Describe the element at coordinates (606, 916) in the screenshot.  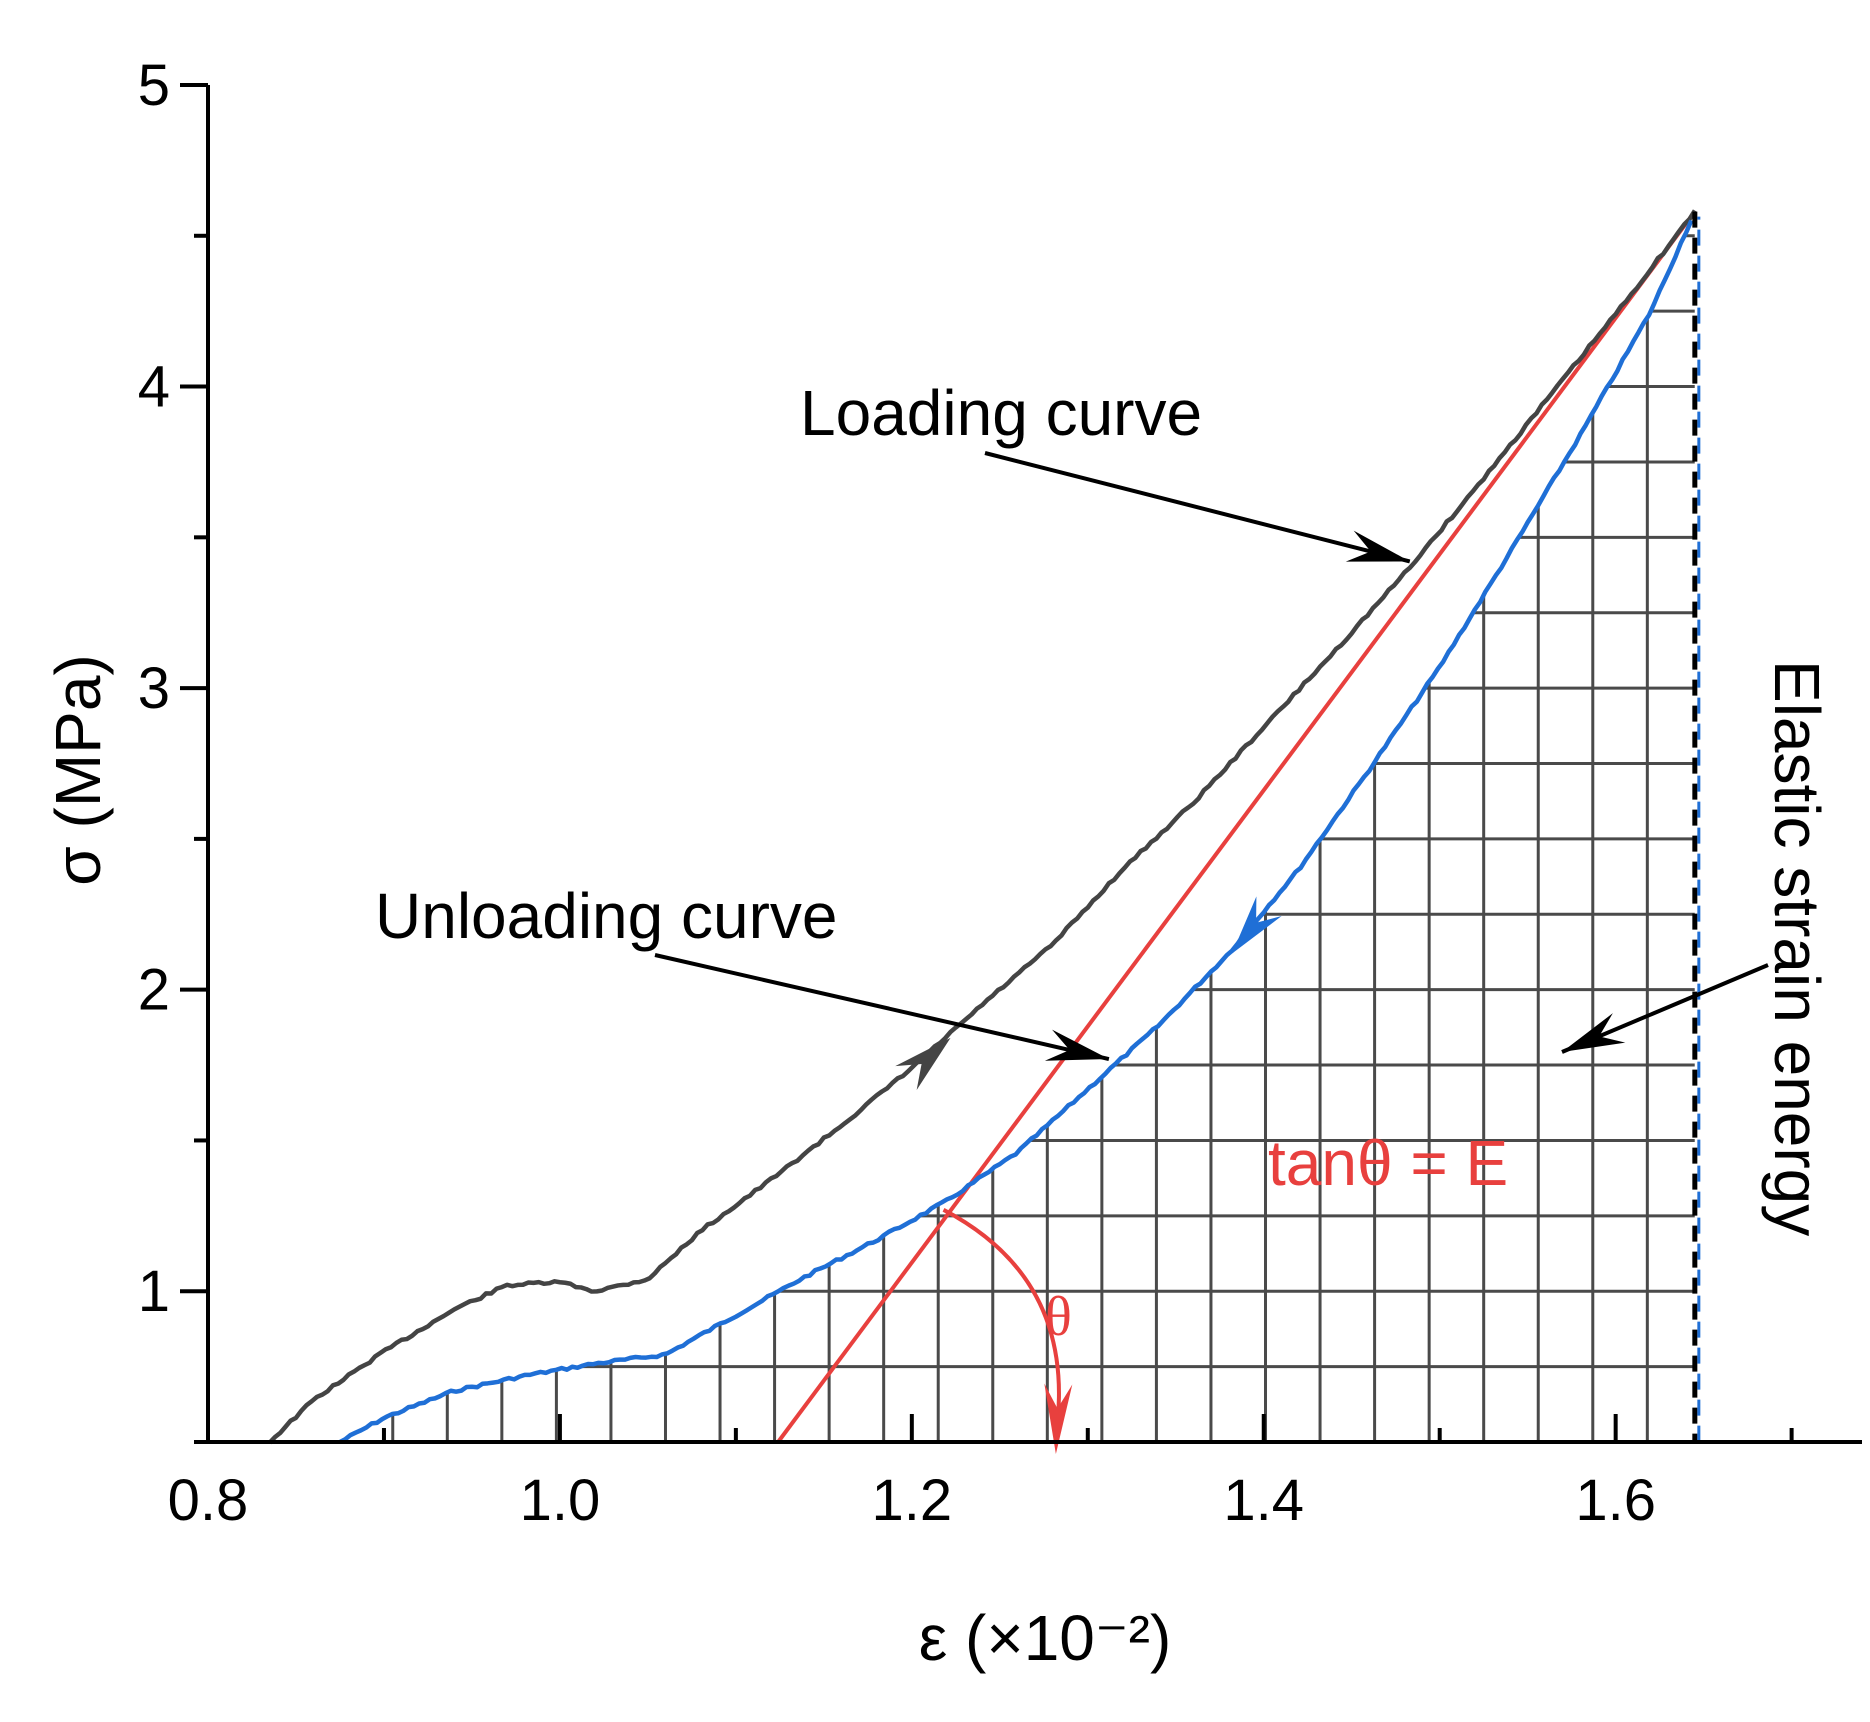
I see `unloading-curve-label: Unloading curve` at that location.